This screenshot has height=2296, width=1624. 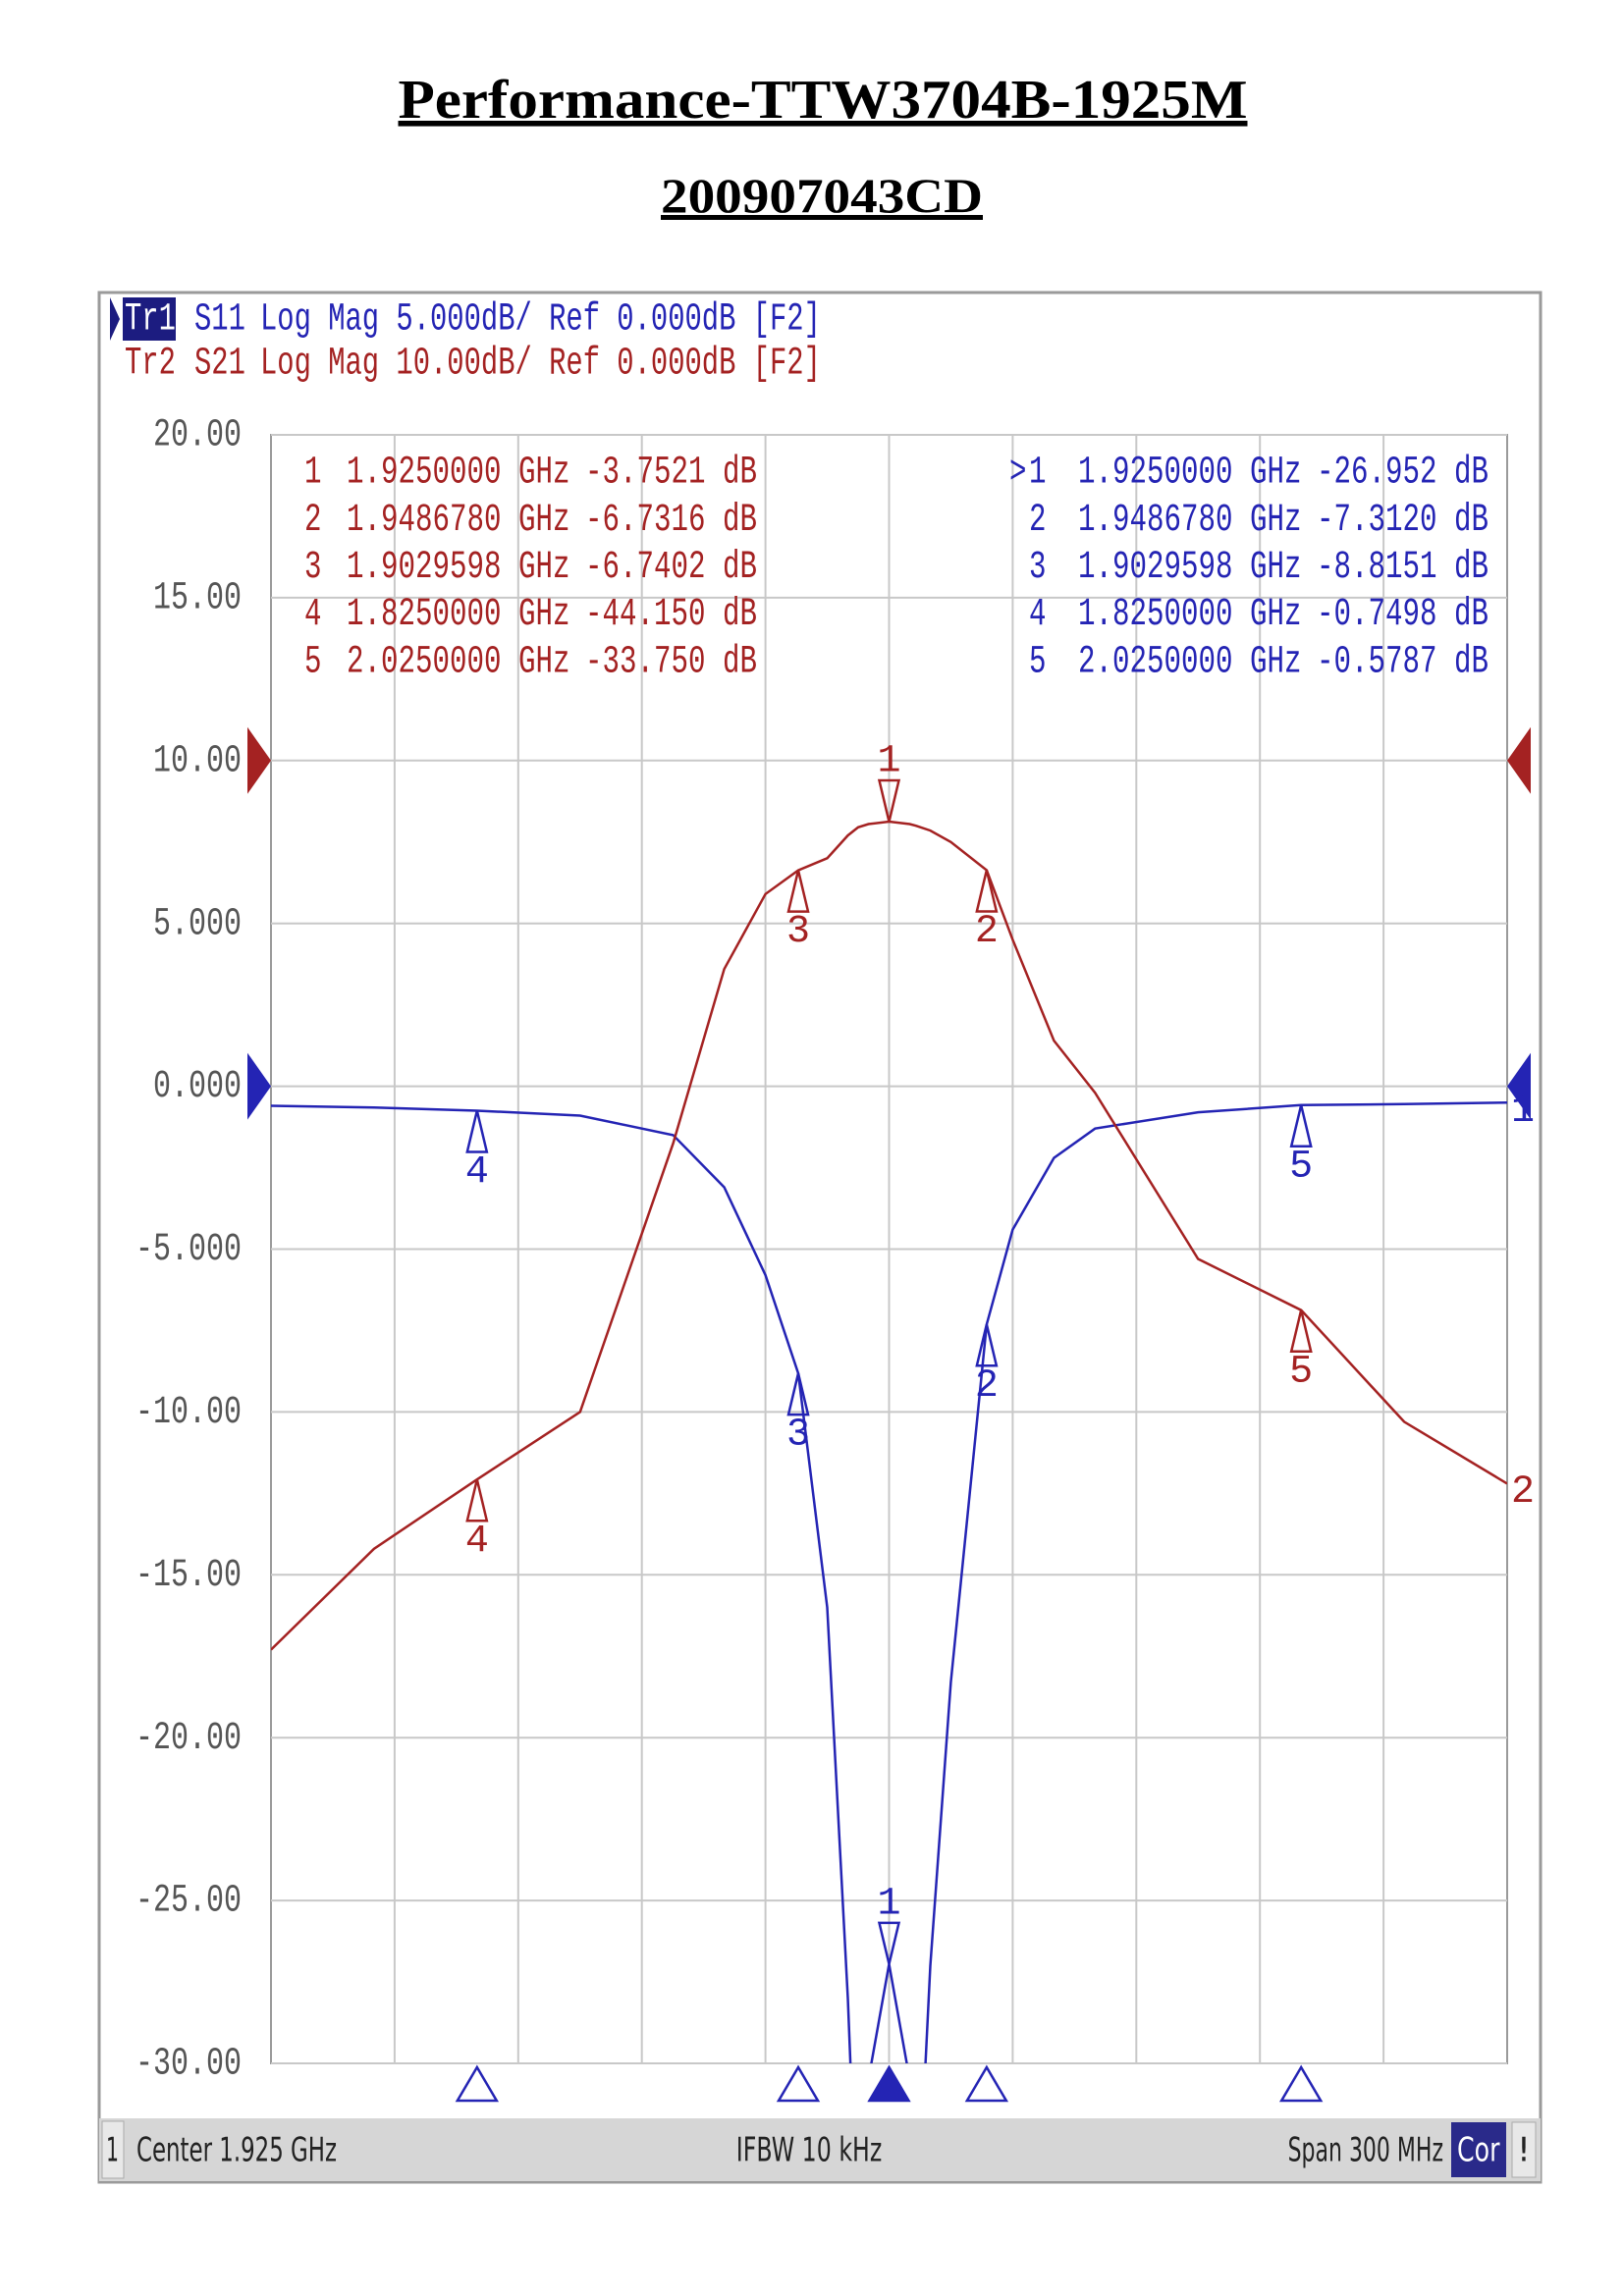 What do you see at coordinates (1523, 1492) in the screenshot?
I see `trace-end-label: 2` at bounding box center [1523, 1492].